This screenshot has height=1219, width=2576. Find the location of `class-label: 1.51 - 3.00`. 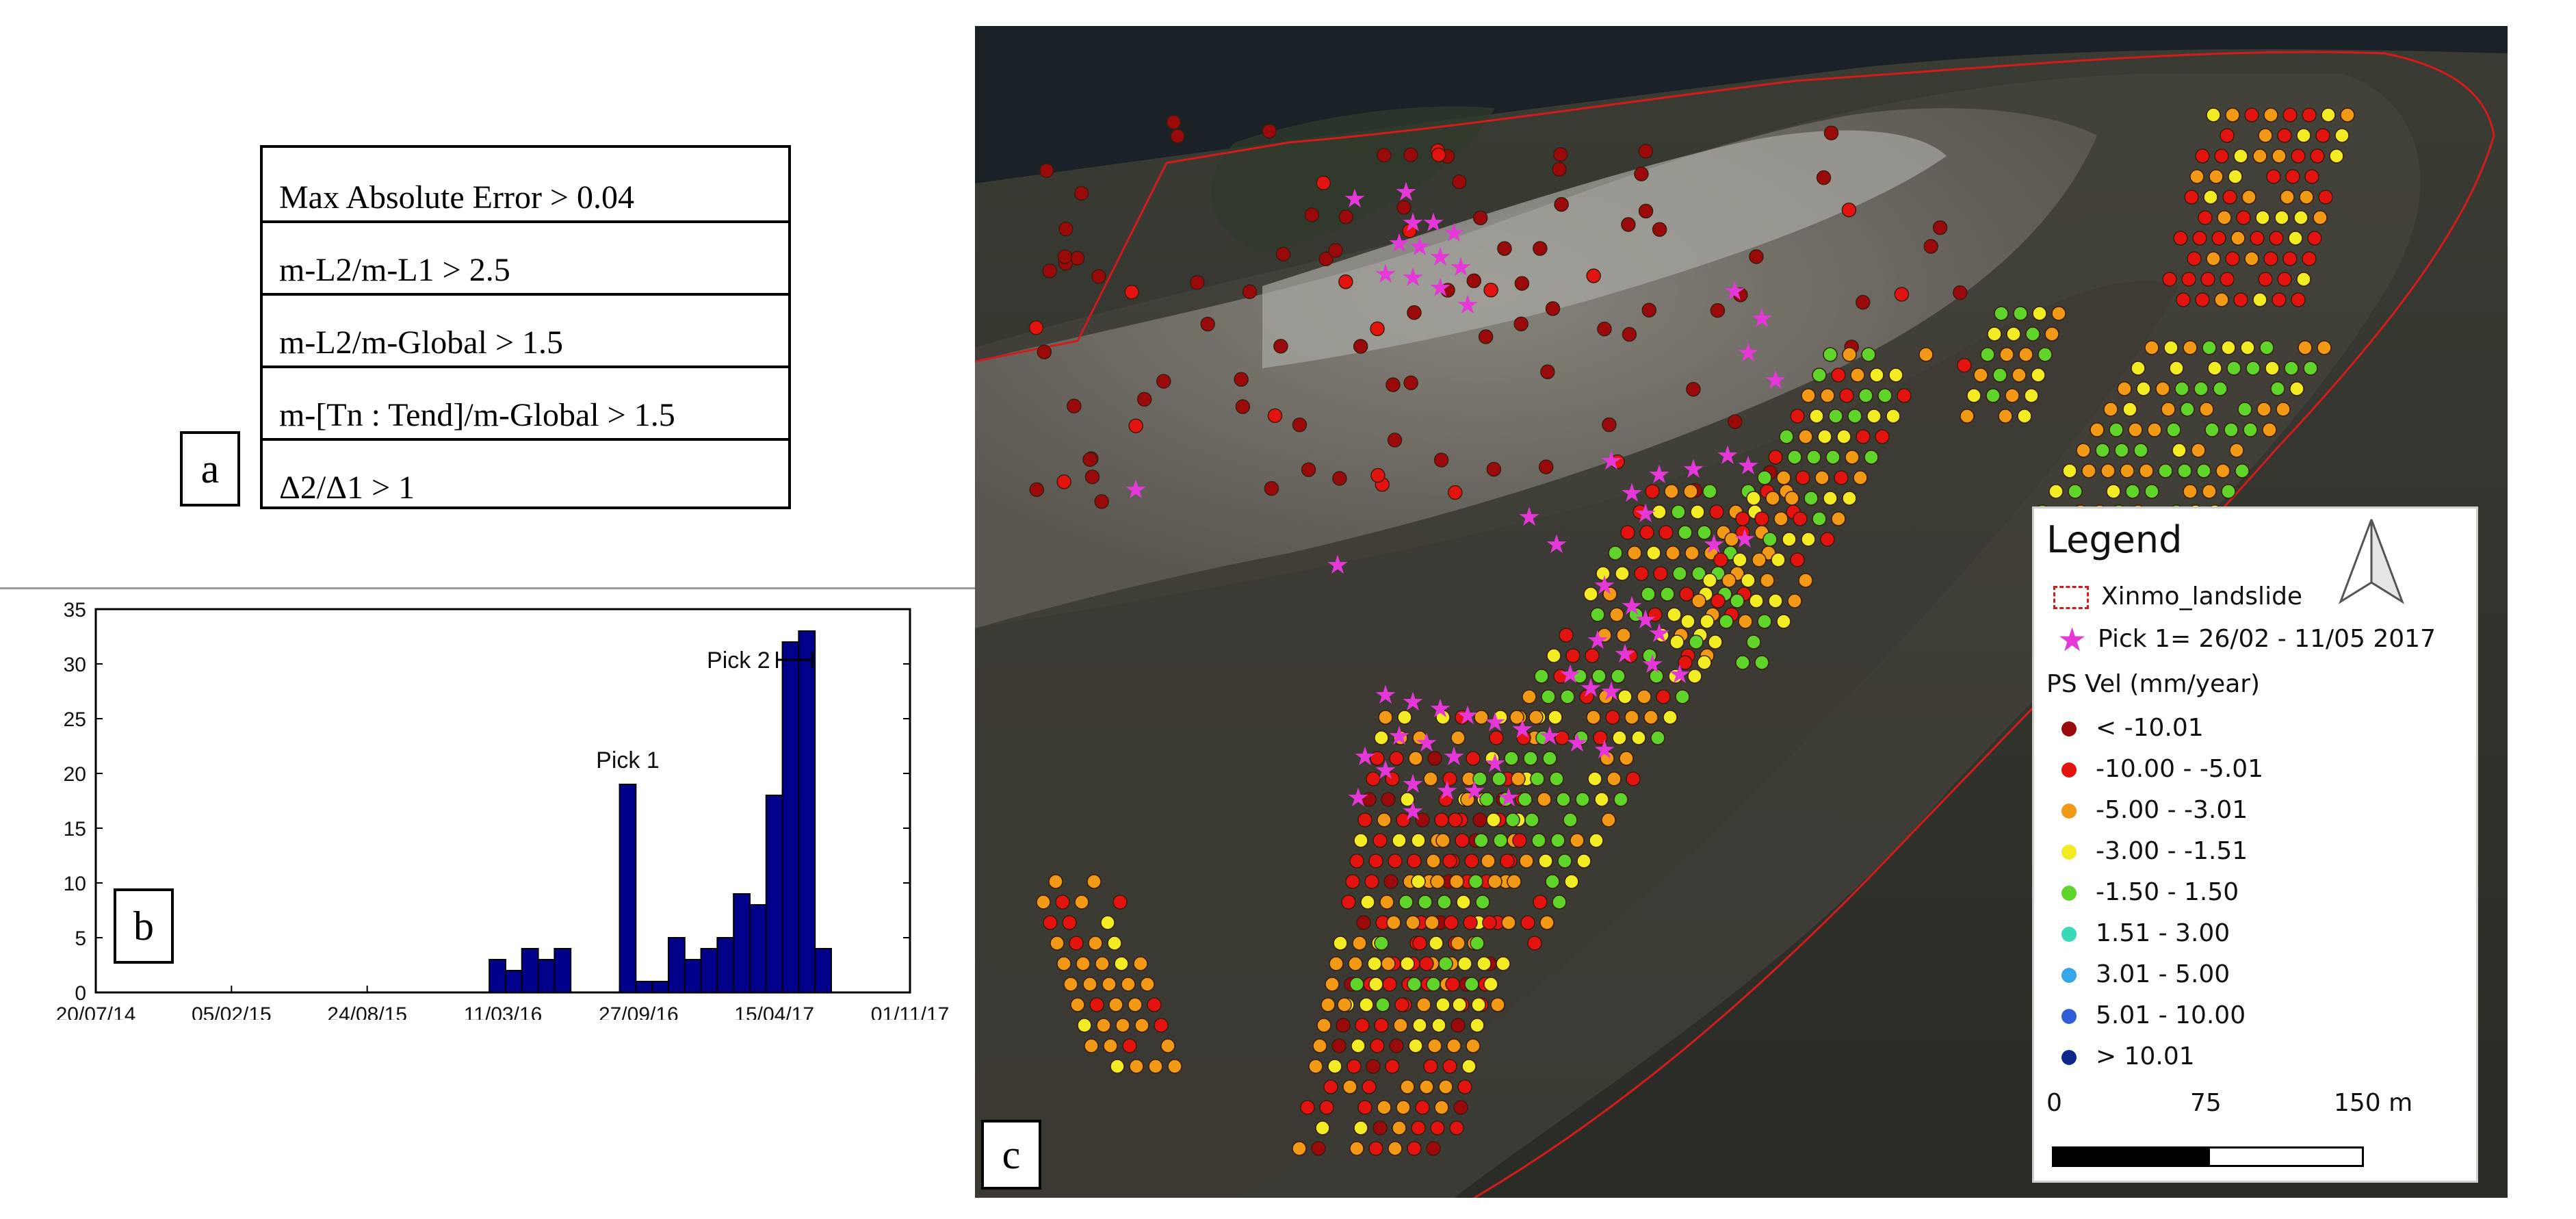

class-label: 1.51 - 3.00 is located at coordinates (2163, 933).